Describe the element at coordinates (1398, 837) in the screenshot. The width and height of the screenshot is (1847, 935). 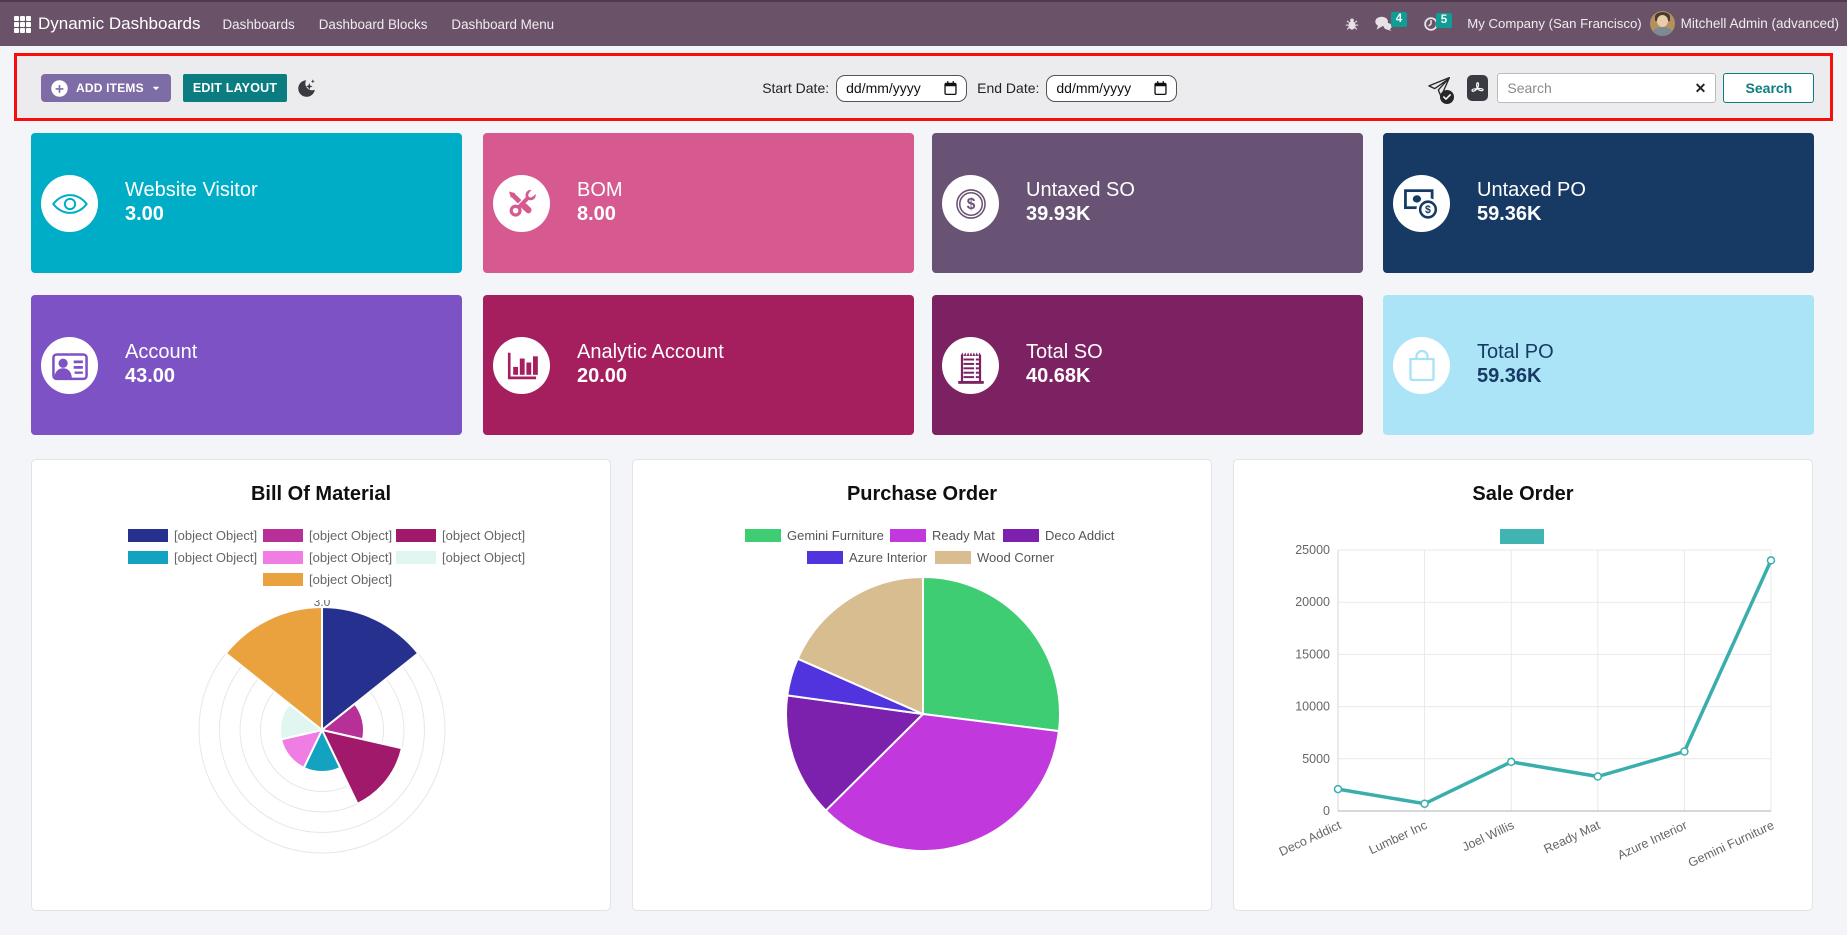
I see `svg-text: Lumber Inc` at that location.